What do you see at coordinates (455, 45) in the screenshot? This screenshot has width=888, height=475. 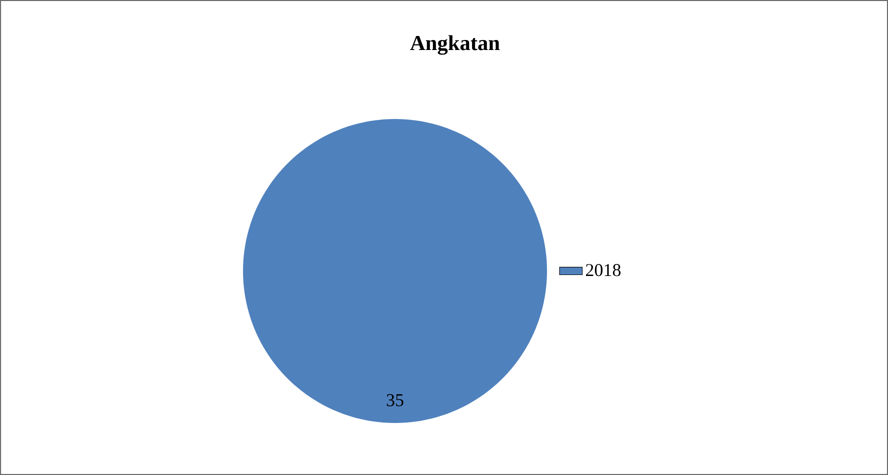 I see `chart-title: Angkatan` at bounding box center [455, 45].